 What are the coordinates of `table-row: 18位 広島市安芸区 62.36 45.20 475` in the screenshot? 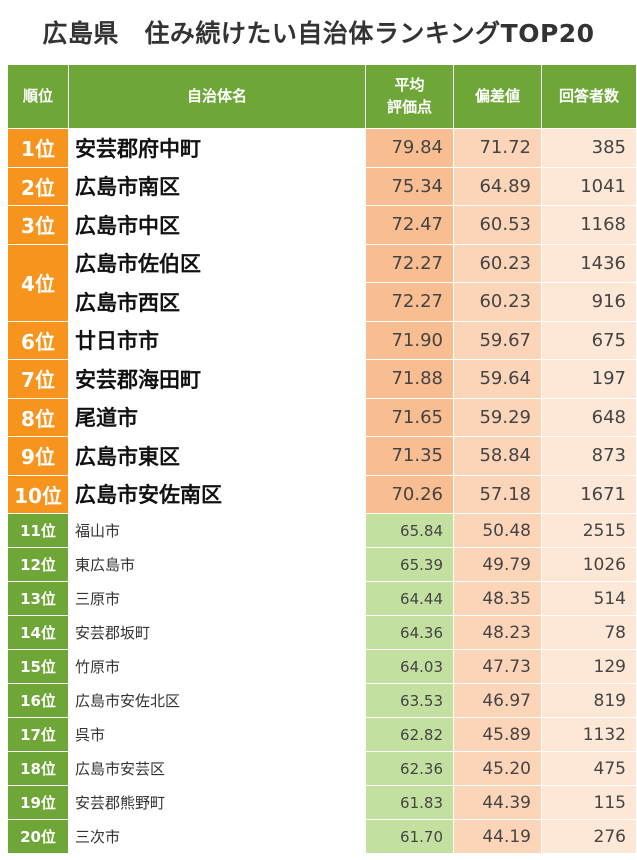 It's located at (322, 768).